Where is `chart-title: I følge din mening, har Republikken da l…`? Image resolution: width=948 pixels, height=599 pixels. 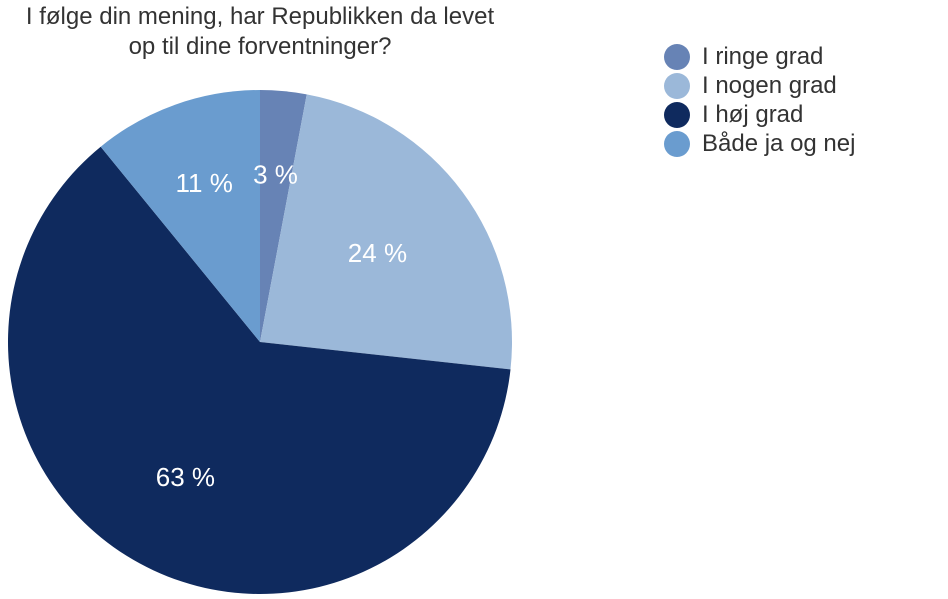 chart-title: I følge din mening, har Republikken da l… is located at coordinates (260, 32).